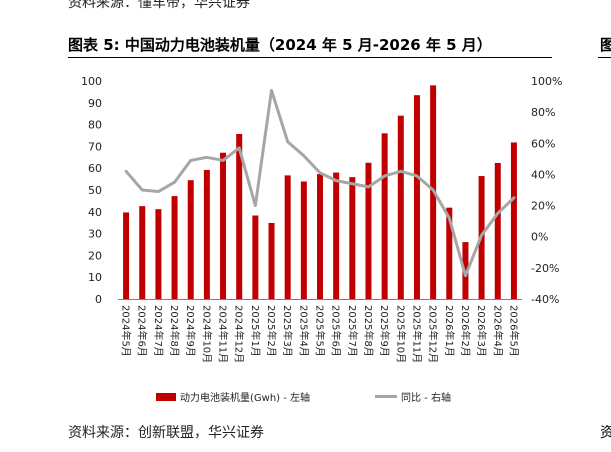  I want to click on legend-bar-swatch, so click(166, 396).